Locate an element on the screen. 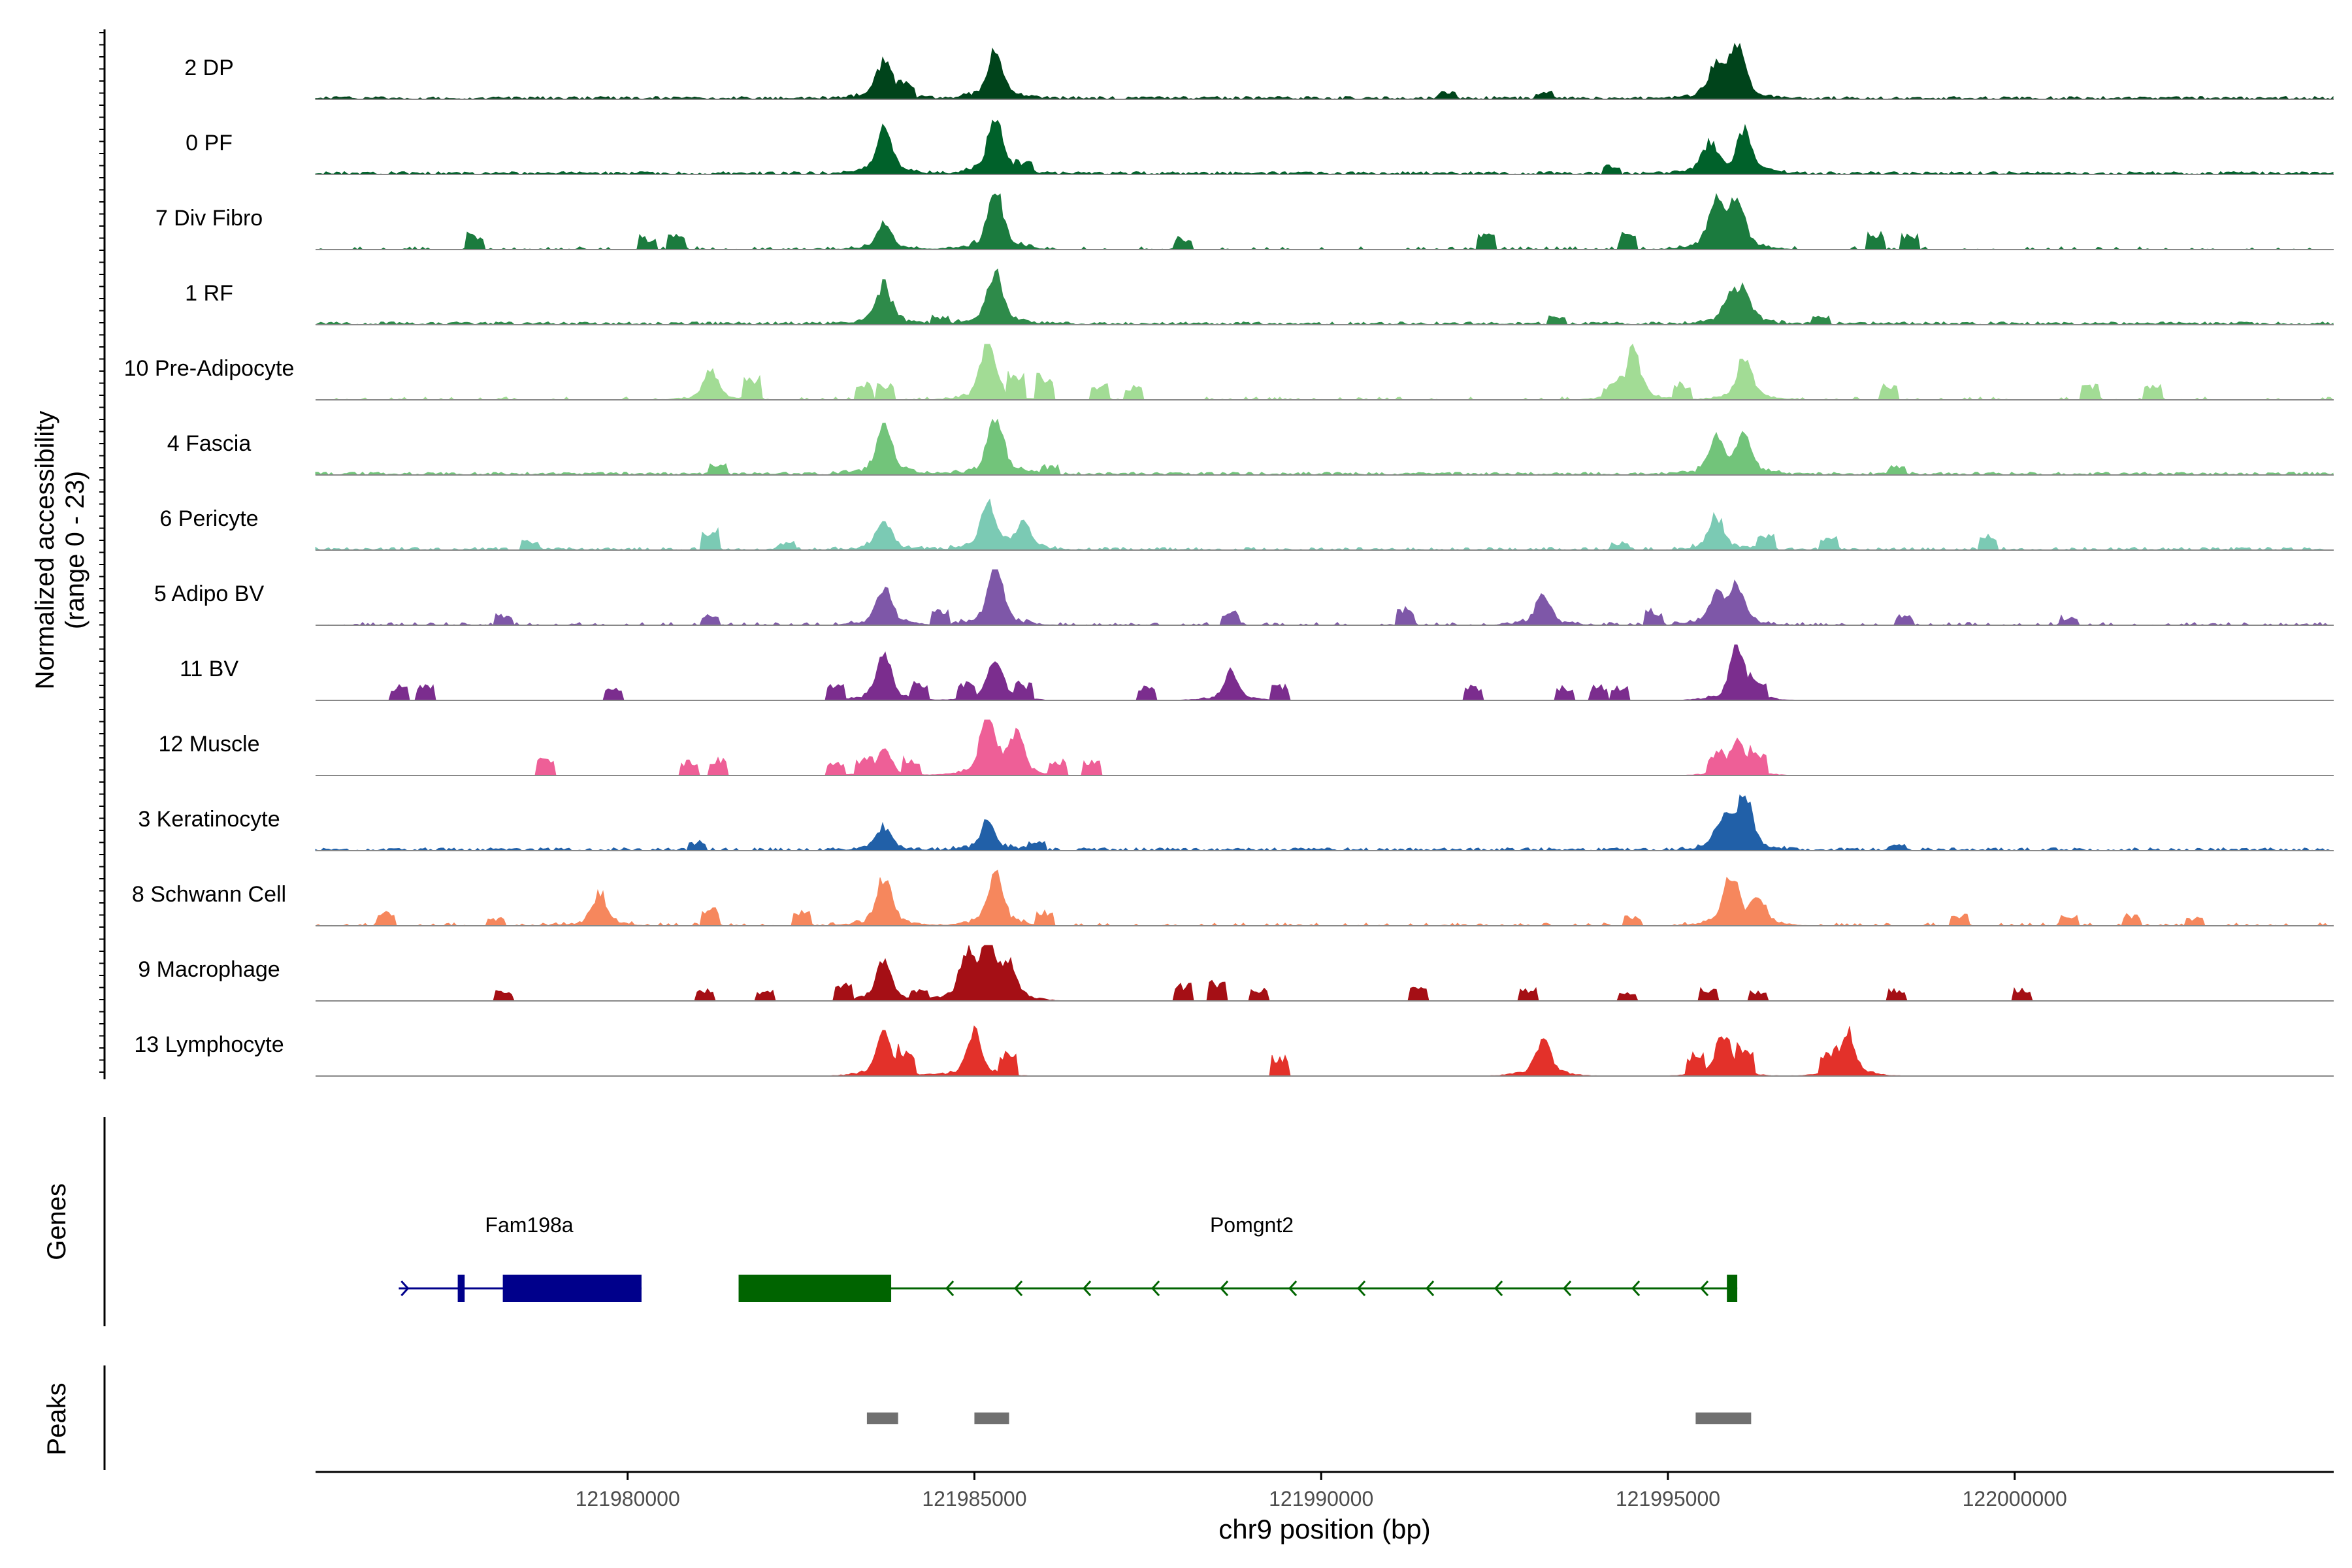 Image resolution: width=2352 pixels, height=1568 pixels. x-tick-label: 122000000 is located at coordinates (2015, 1499).